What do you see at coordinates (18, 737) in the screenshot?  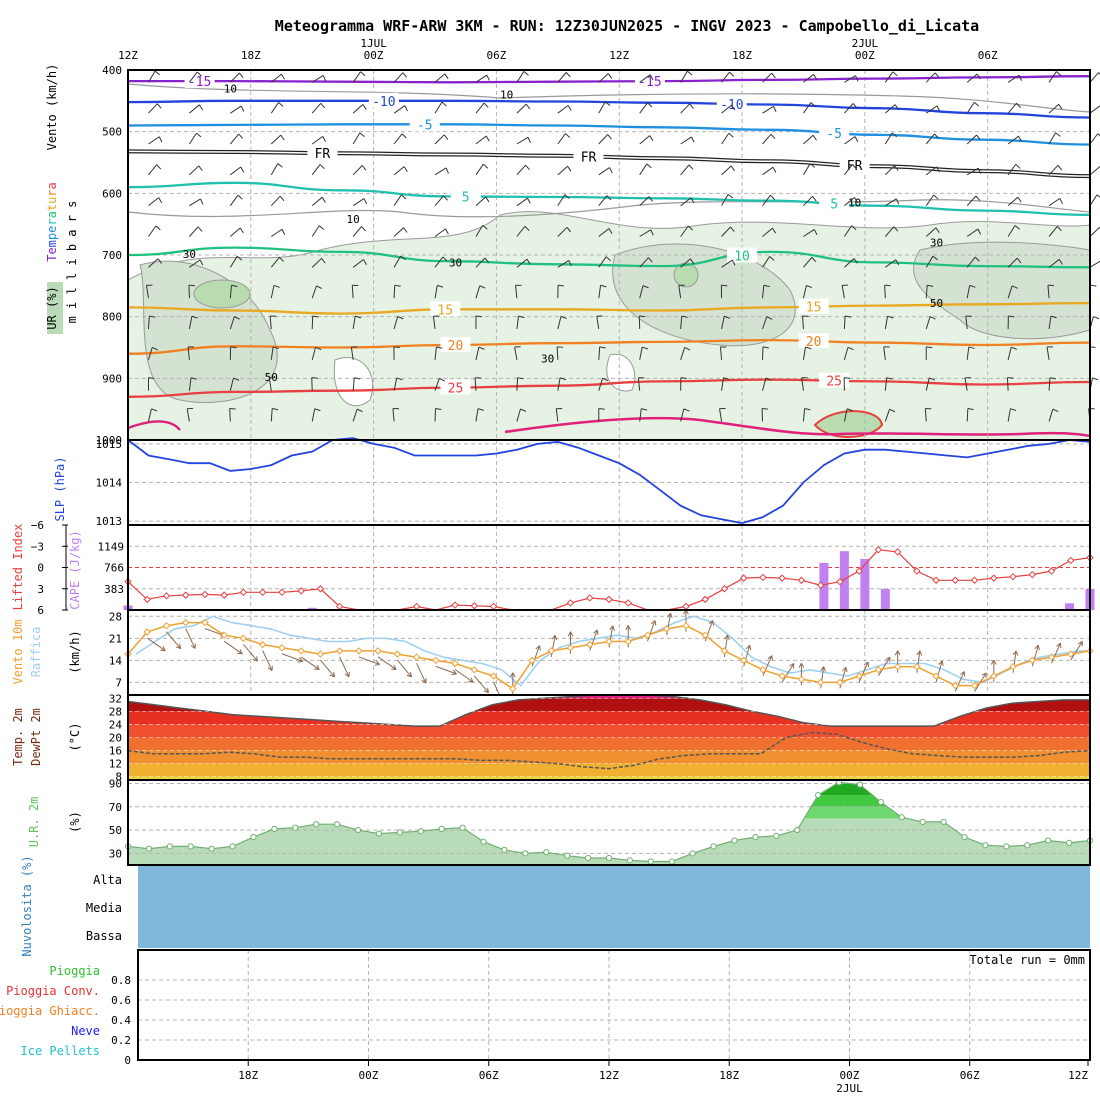 I see `temp-2m-axis-label: Temp. 2m` at bounding box center [18, 737].